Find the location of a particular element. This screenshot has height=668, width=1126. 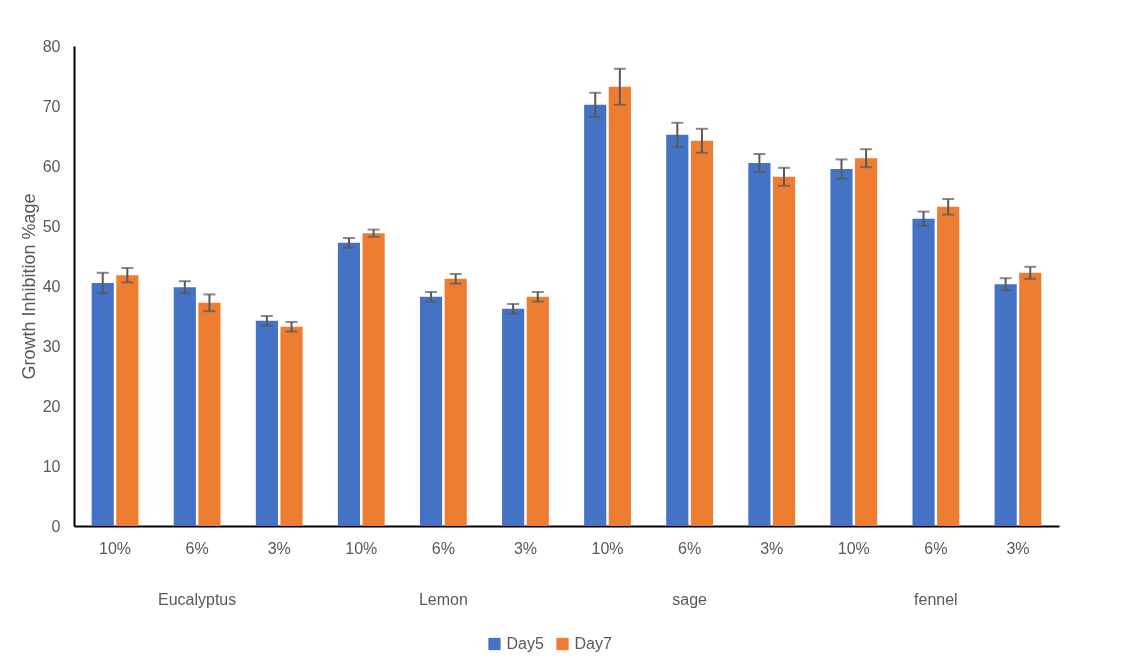

text: sage is located at coordinates (690, 599).